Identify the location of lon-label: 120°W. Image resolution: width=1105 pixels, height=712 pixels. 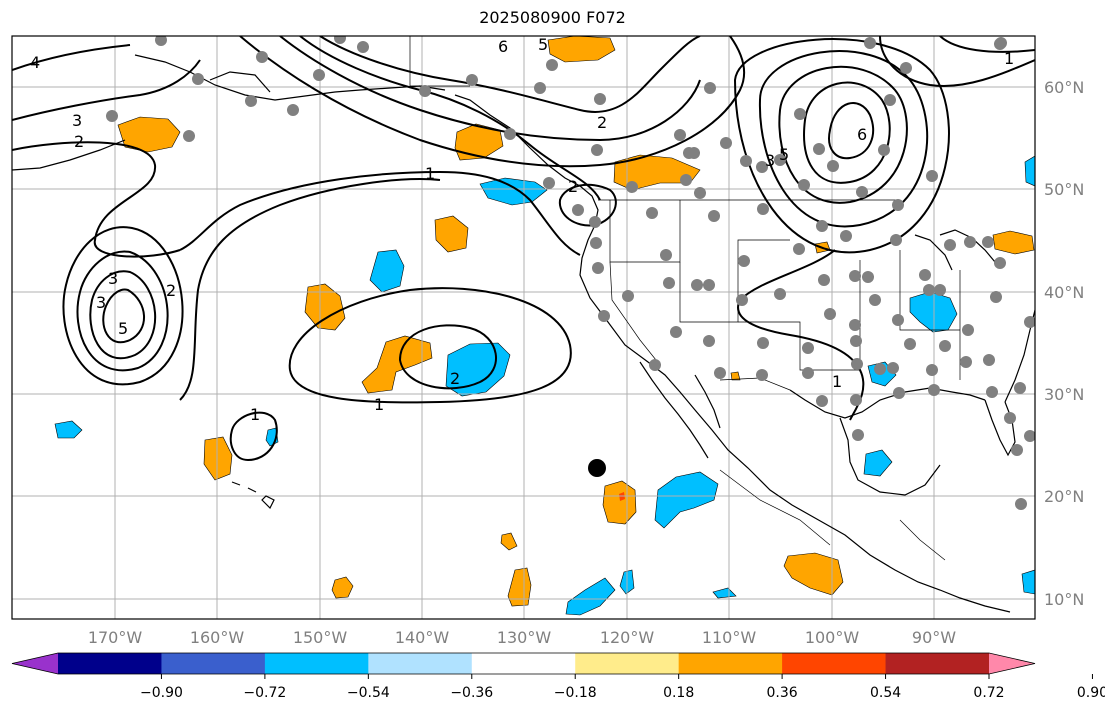
(627, 637).